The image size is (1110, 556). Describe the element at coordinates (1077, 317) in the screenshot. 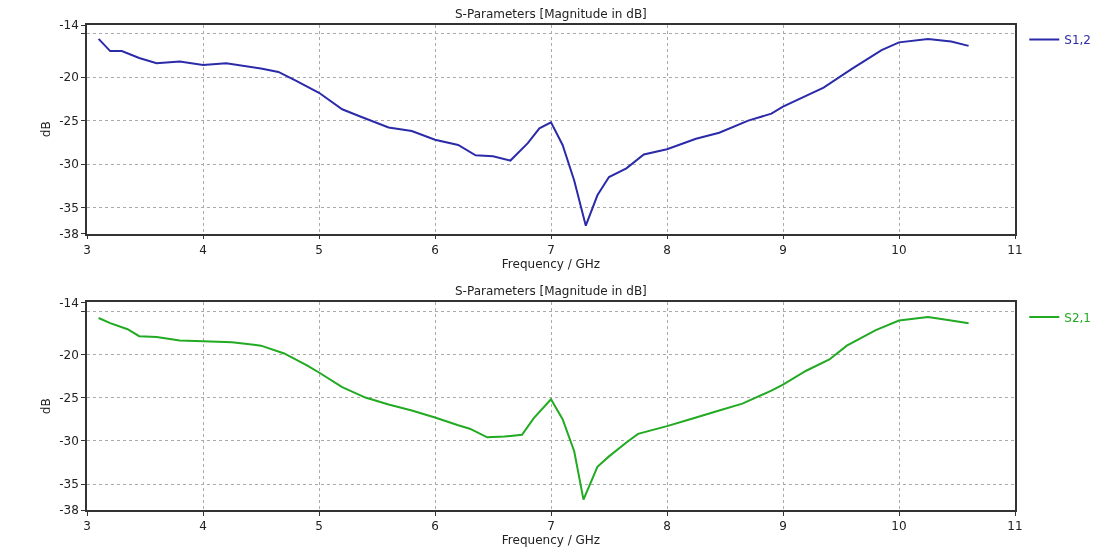

I see `legend-label: S2,1` at that location.